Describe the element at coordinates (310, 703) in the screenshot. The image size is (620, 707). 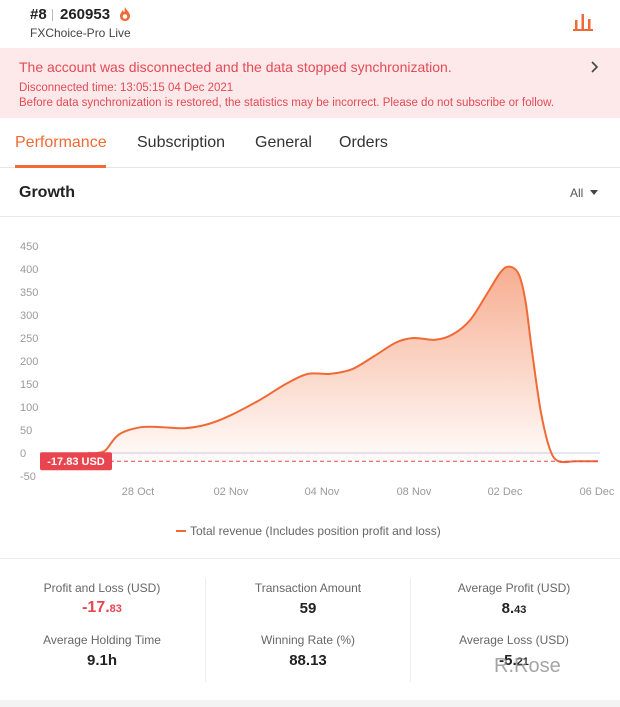
I see `bottom-bar` at that location.